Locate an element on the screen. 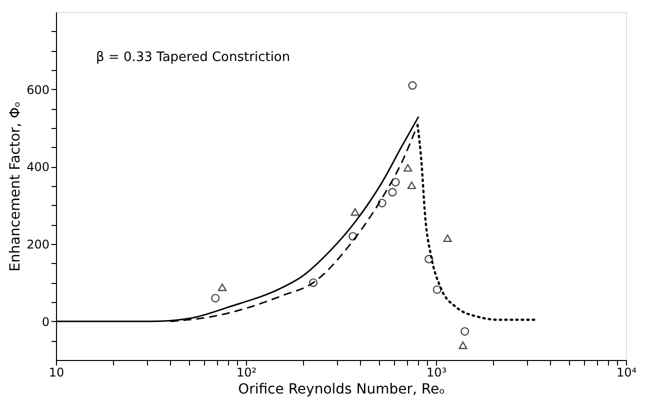 Image resolution: width=661 pixels, height=402 pixels. x-tick-label: 10³ is located at coordinates (436, 373).